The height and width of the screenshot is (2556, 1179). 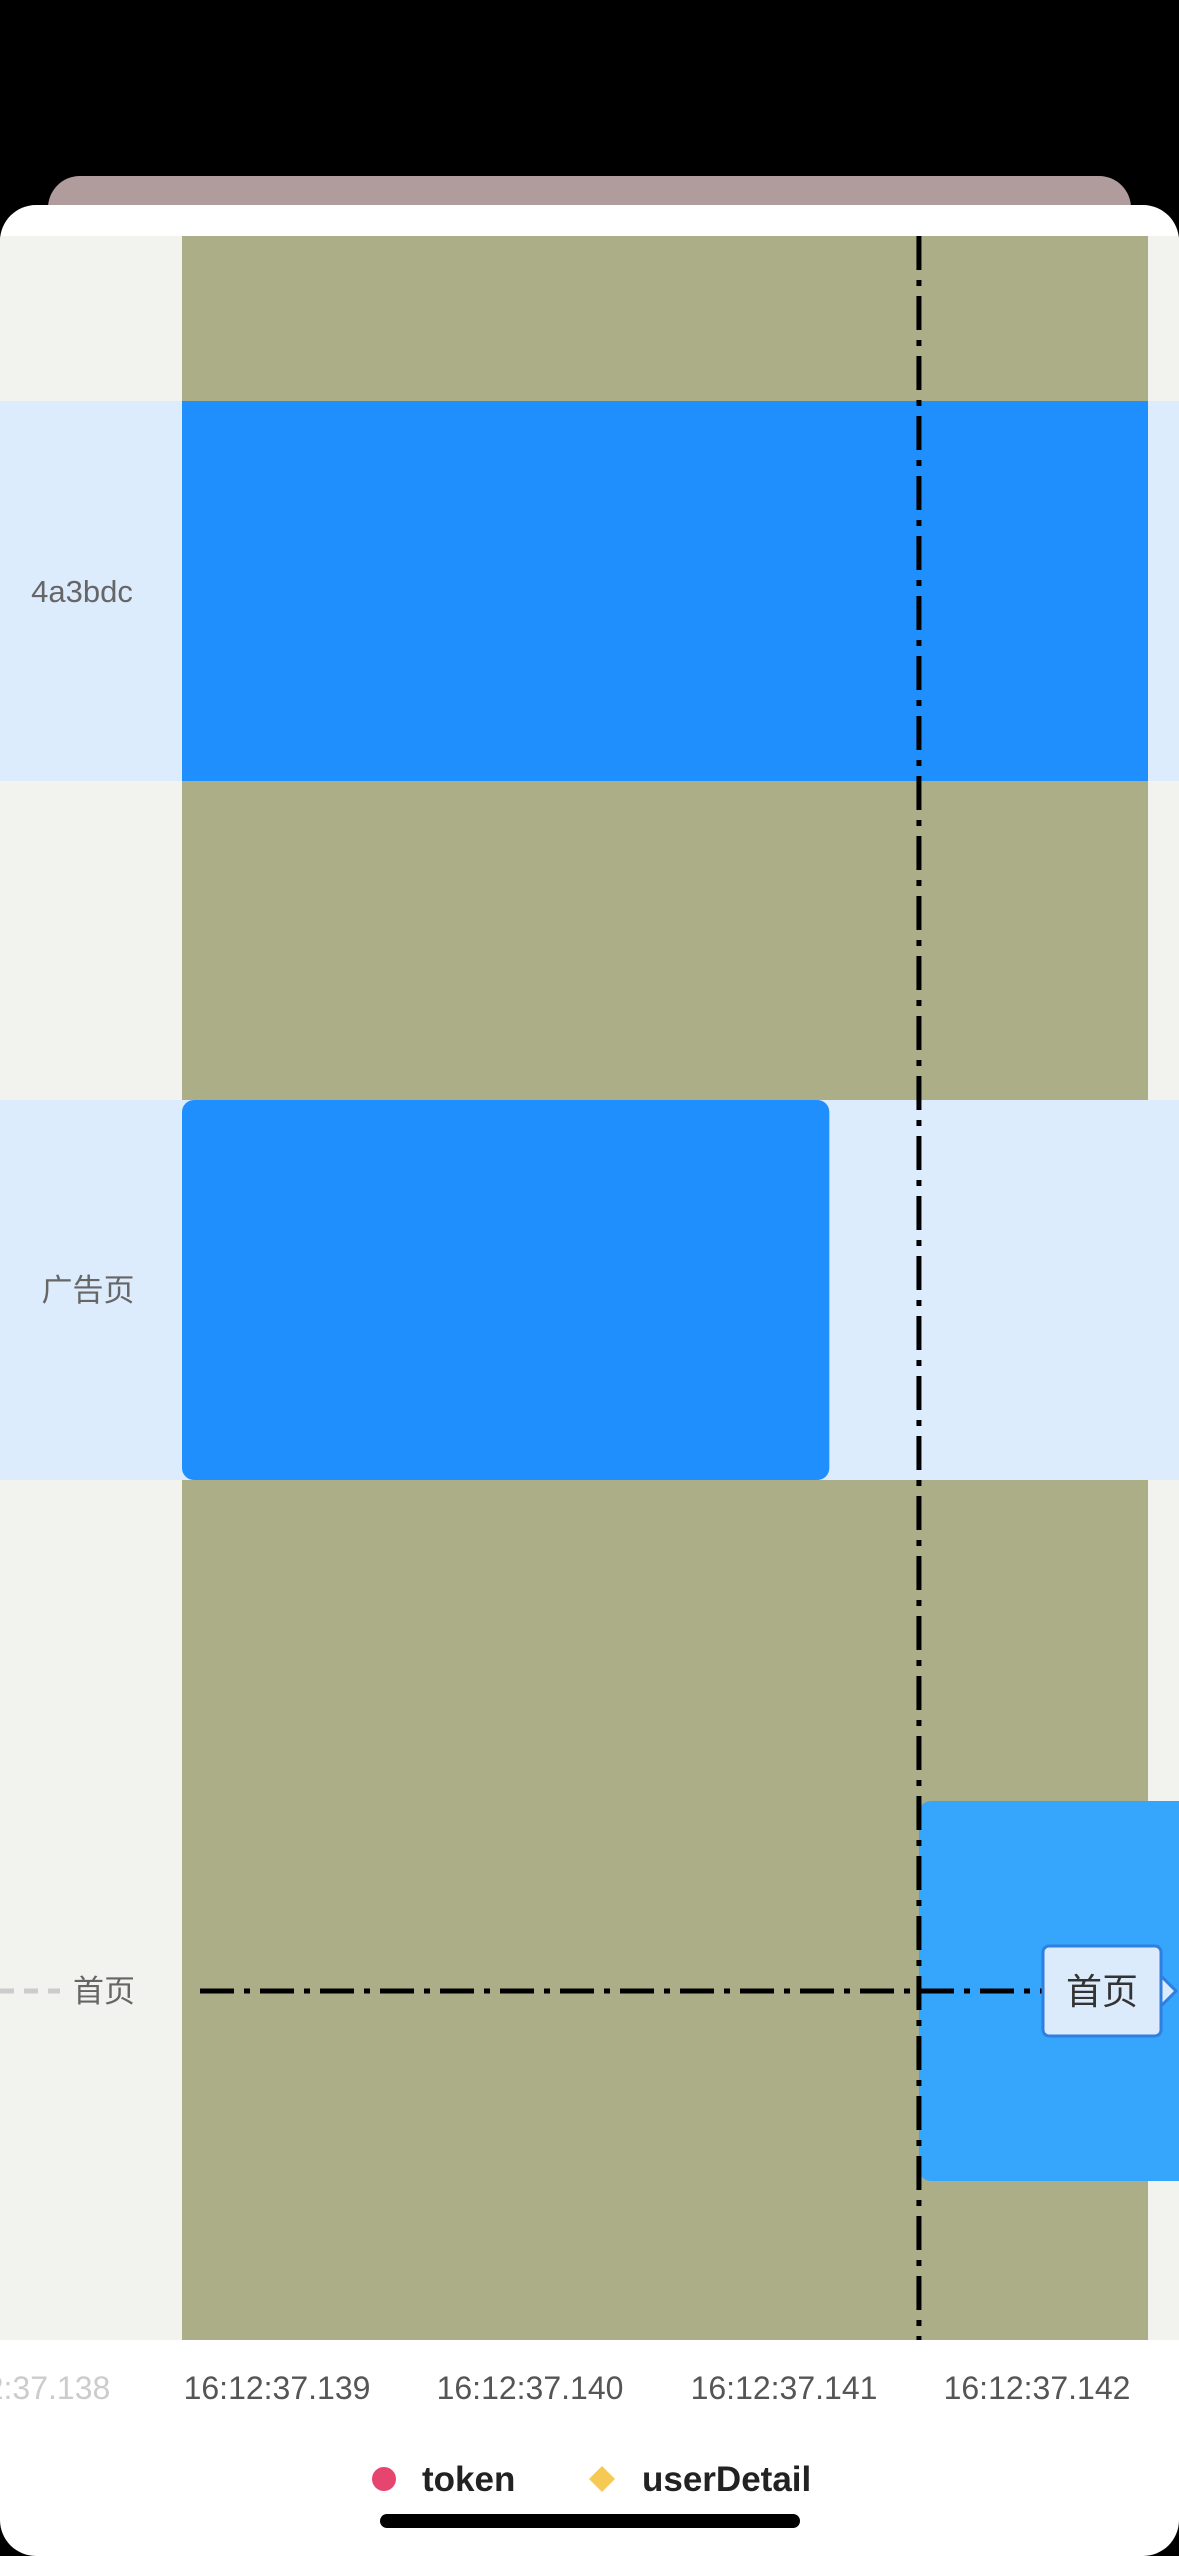 I want to click on category-label: 首页, so click(x=104, y=1991).